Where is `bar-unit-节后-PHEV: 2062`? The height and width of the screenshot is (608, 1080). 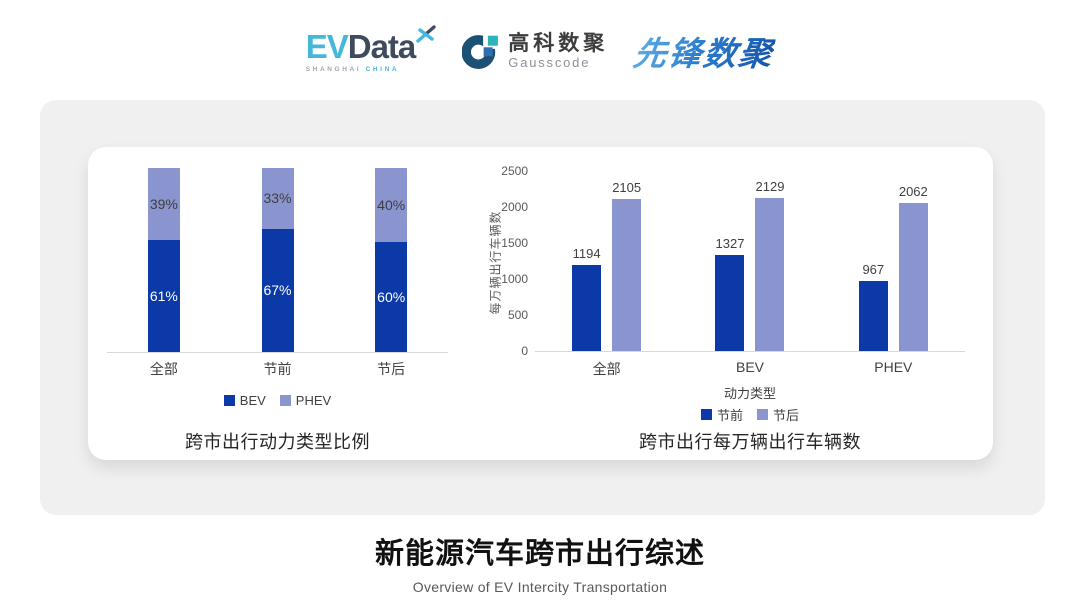 bar-unit-节后-PHEV: 2062 is located at coordinates (913, 267).